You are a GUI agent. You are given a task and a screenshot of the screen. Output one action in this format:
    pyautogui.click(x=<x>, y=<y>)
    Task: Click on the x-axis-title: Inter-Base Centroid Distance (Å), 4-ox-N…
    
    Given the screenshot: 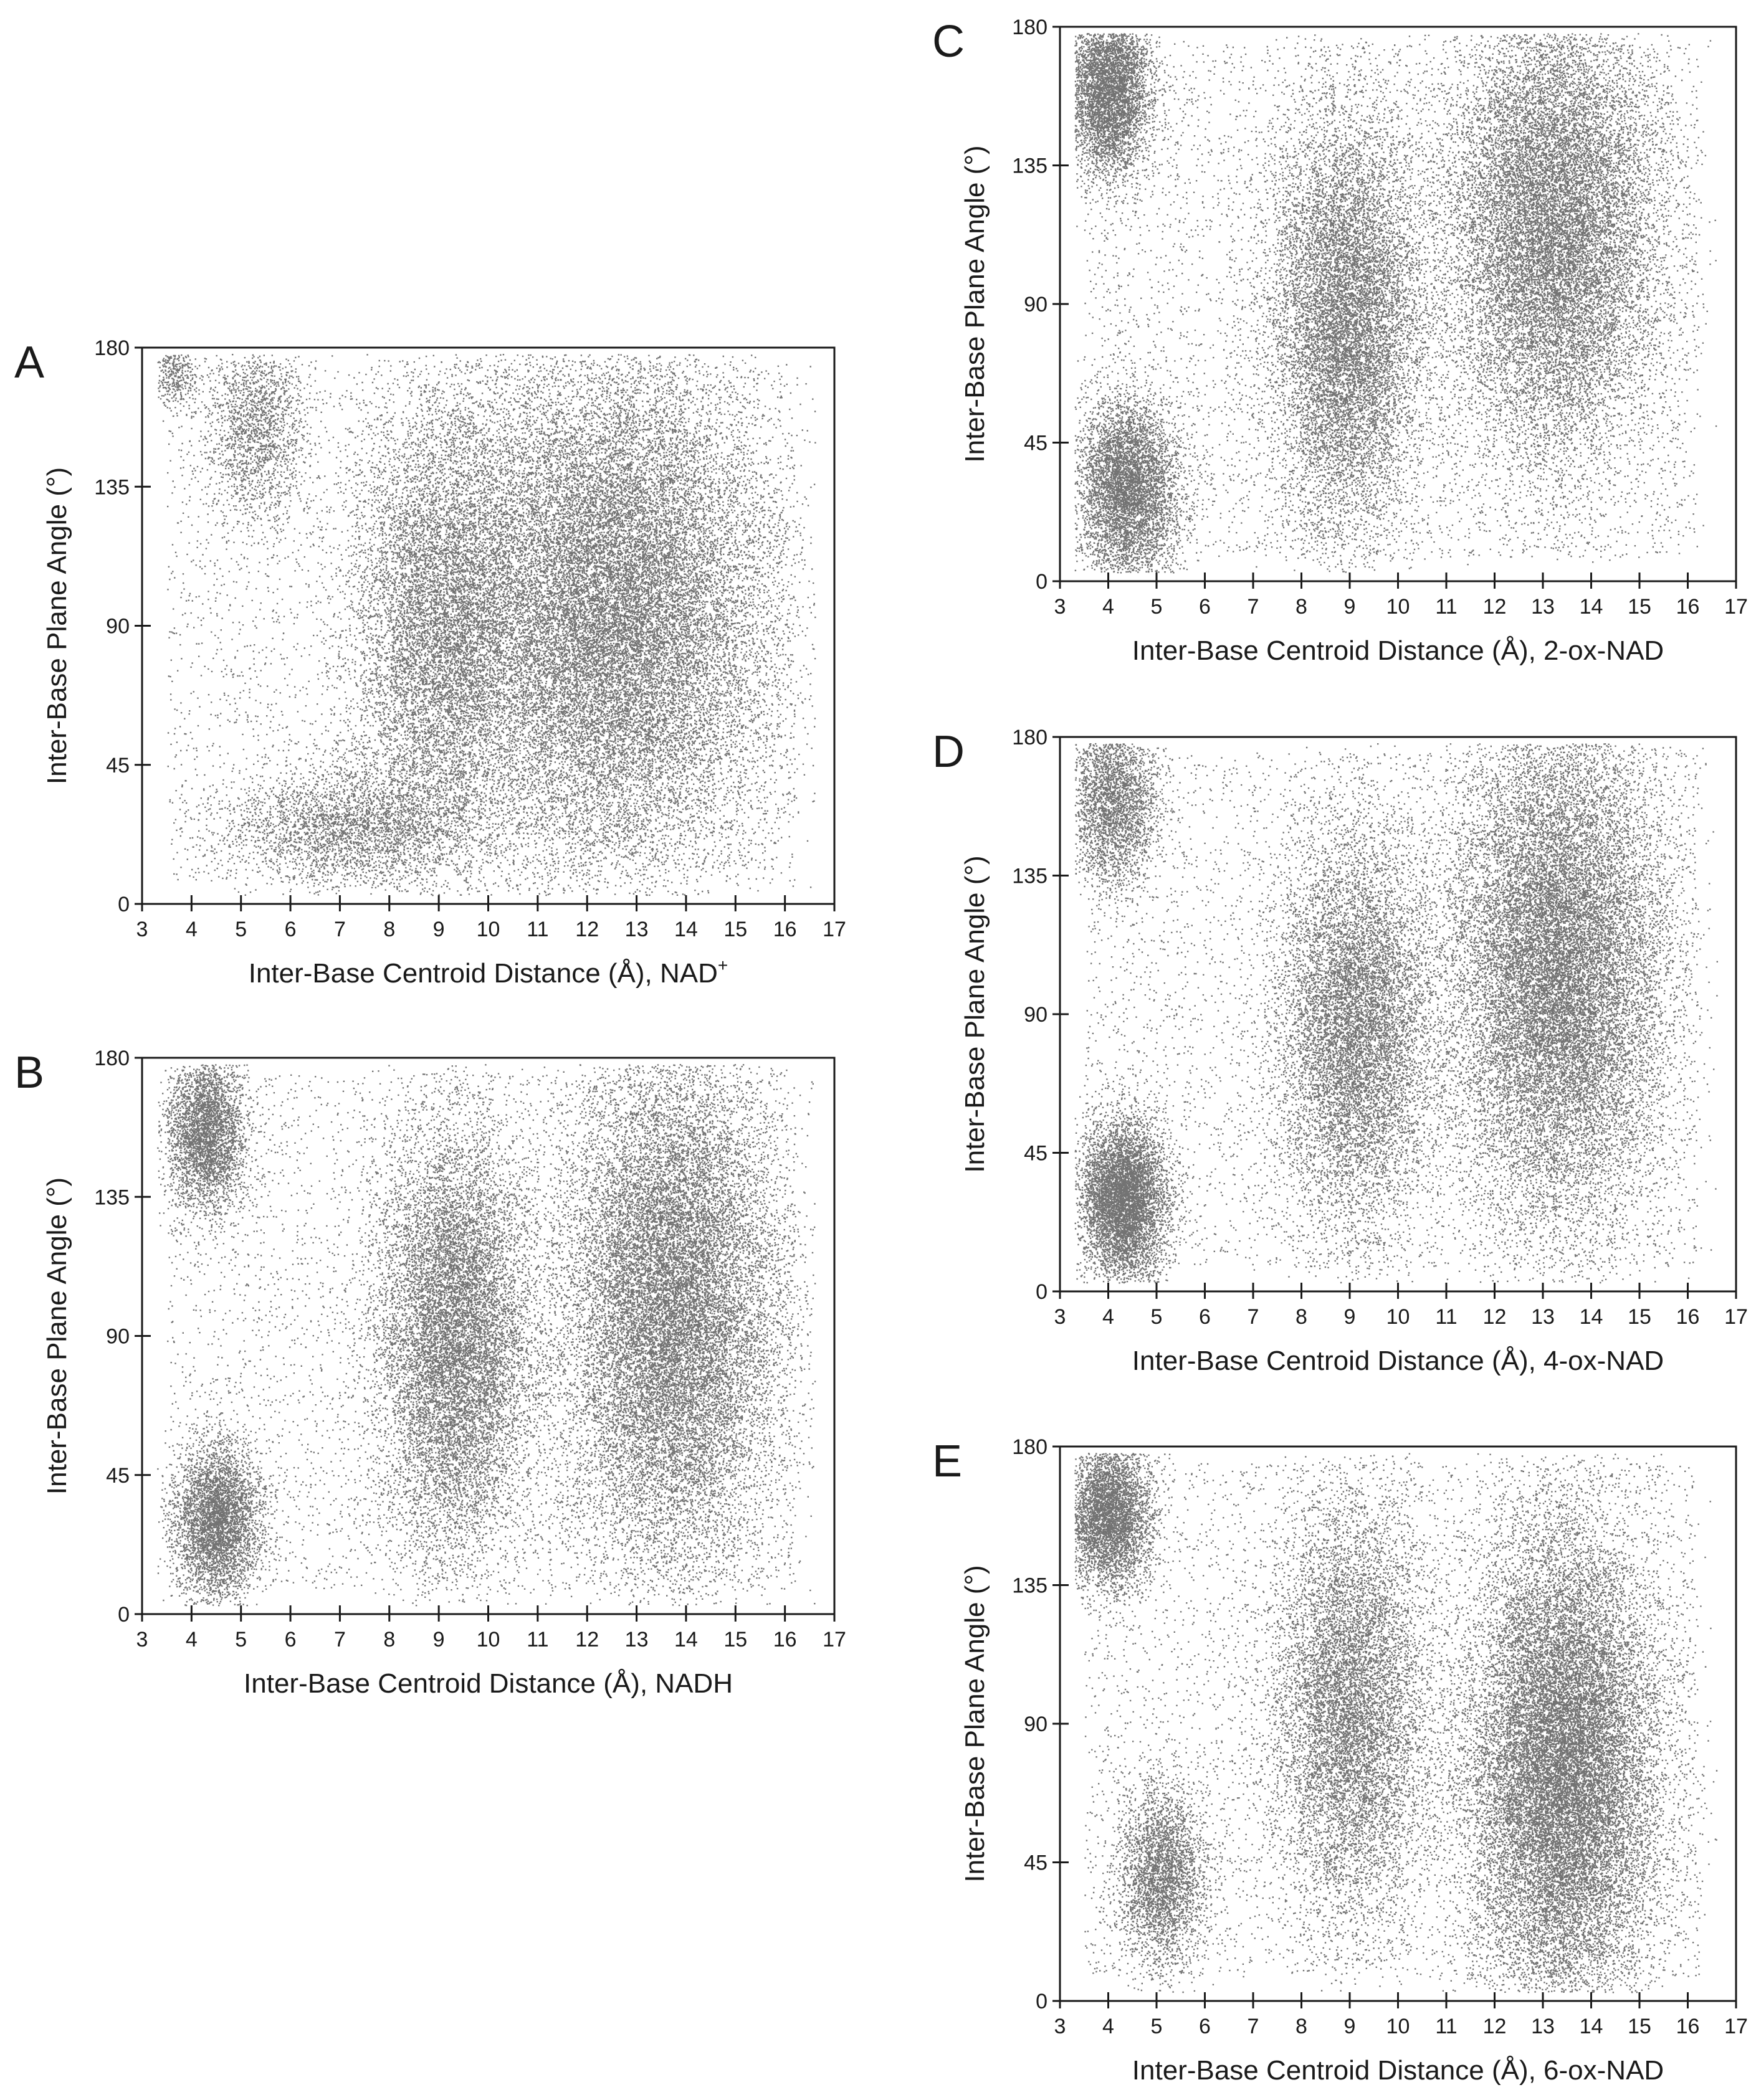 What is the action you would take?
    pyautogui.click(x=1398, y=1361)
    